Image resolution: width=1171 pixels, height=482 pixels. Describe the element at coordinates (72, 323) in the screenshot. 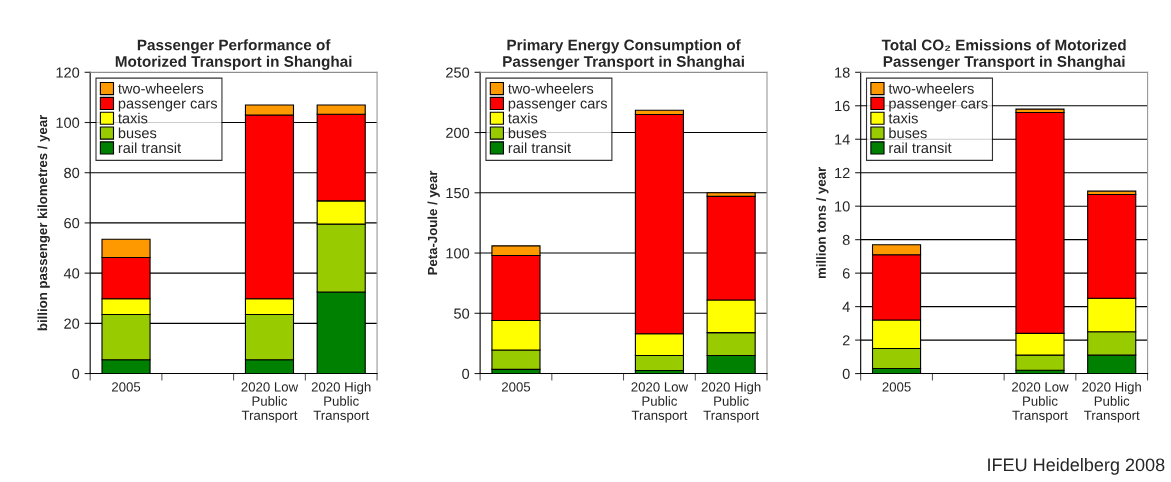

I see `y-tick-label: 20` at that location.